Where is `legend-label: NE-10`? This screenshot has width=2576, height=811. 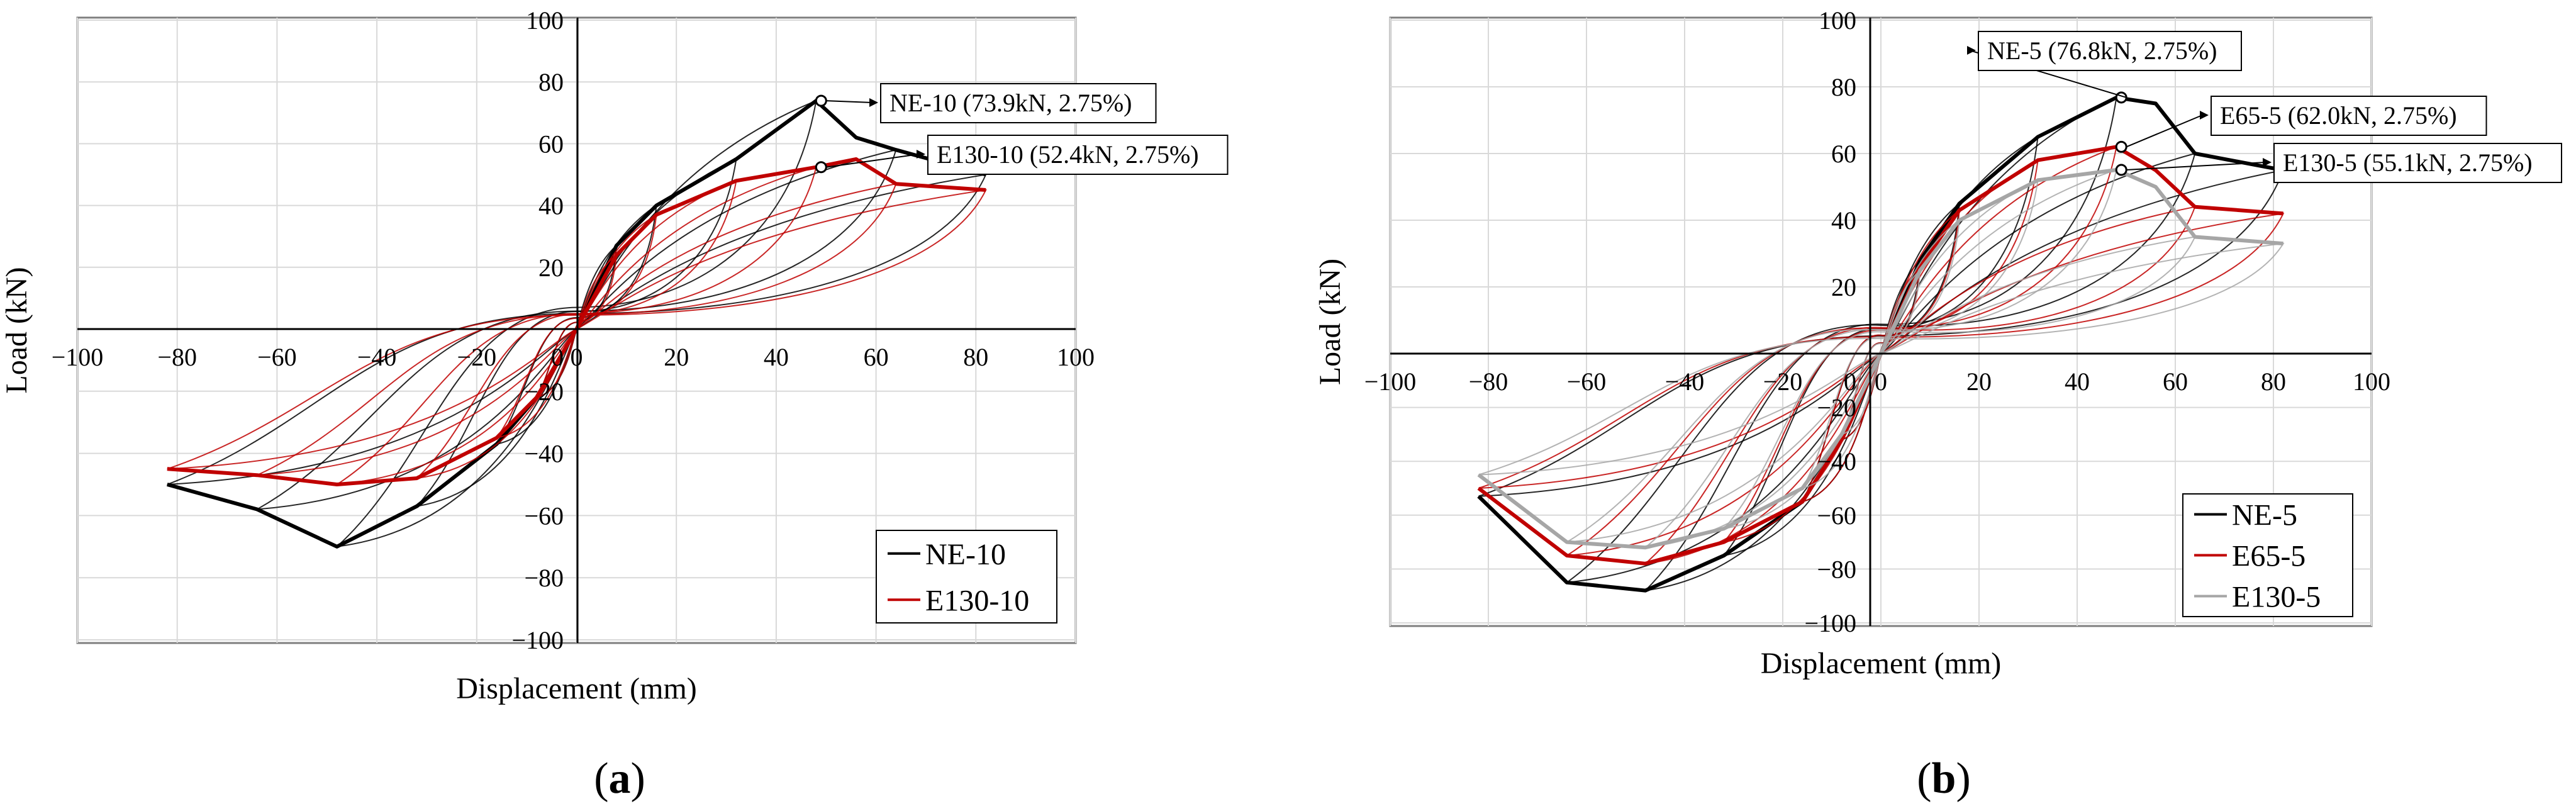 legend-label: NE-10 is located at coordinates (965, 554).